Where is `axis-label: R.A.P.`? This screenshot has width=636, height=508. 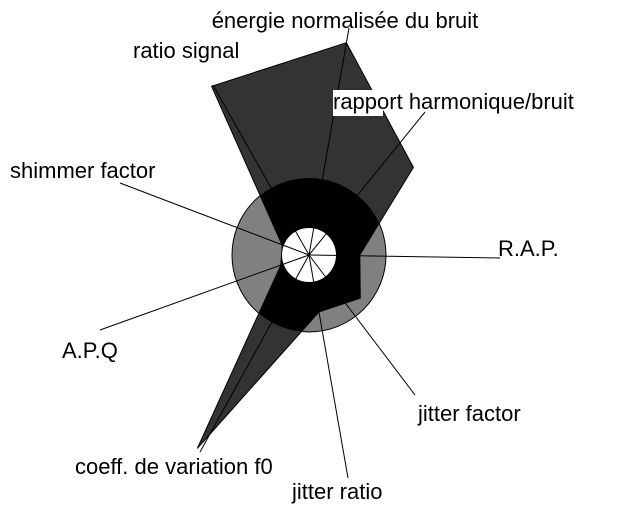 axis-label: R.A.P. is located at coordinates (528, 248).